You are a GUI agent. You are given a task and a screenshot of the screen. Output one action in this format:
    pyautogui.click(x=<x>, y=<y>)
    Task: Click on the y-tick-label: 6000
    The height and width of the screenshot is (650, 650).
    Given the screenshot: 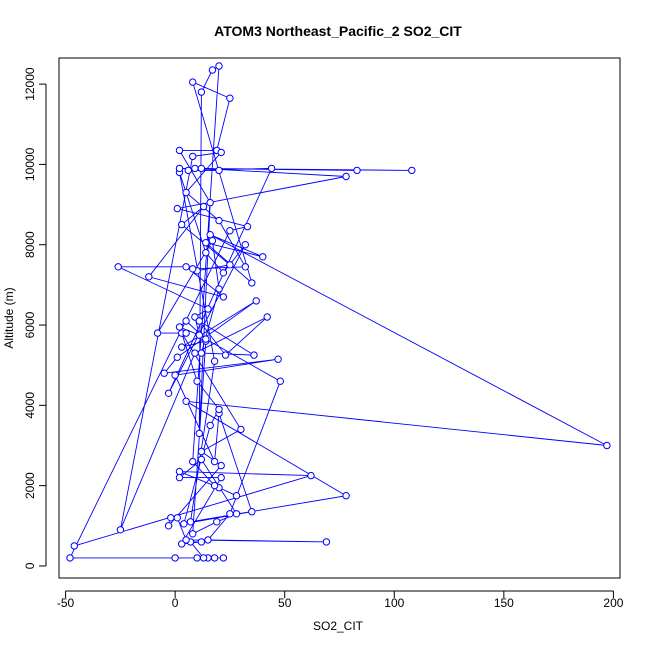 What is the action you would take?
    pyautogui.click(x=30, y=324)
    